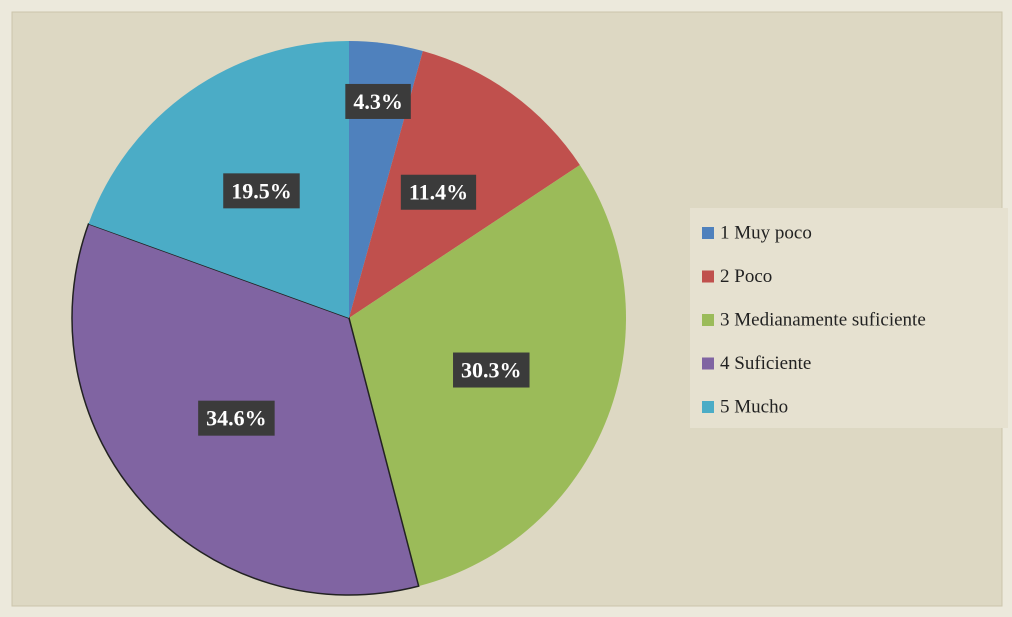 The image size is (1012, 617). I want to click on data-label: 4.3%, so click(378, 101).